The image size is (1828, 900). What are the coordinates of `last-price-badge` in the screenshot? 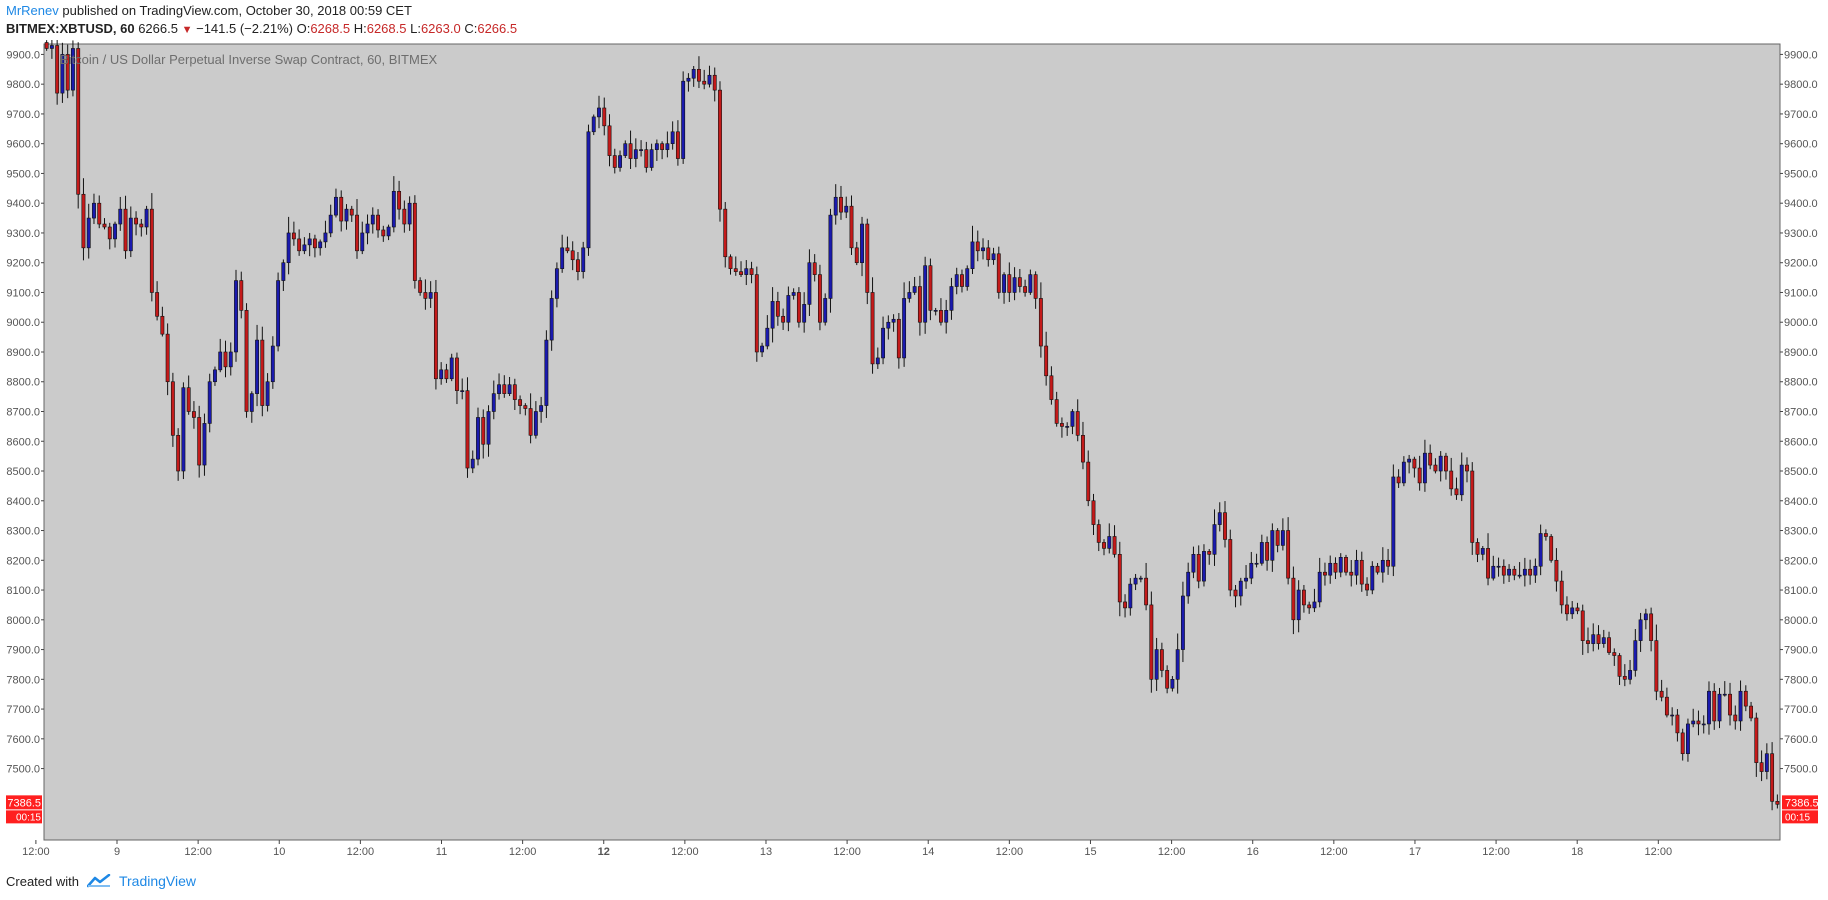 It's located at (24, 802).